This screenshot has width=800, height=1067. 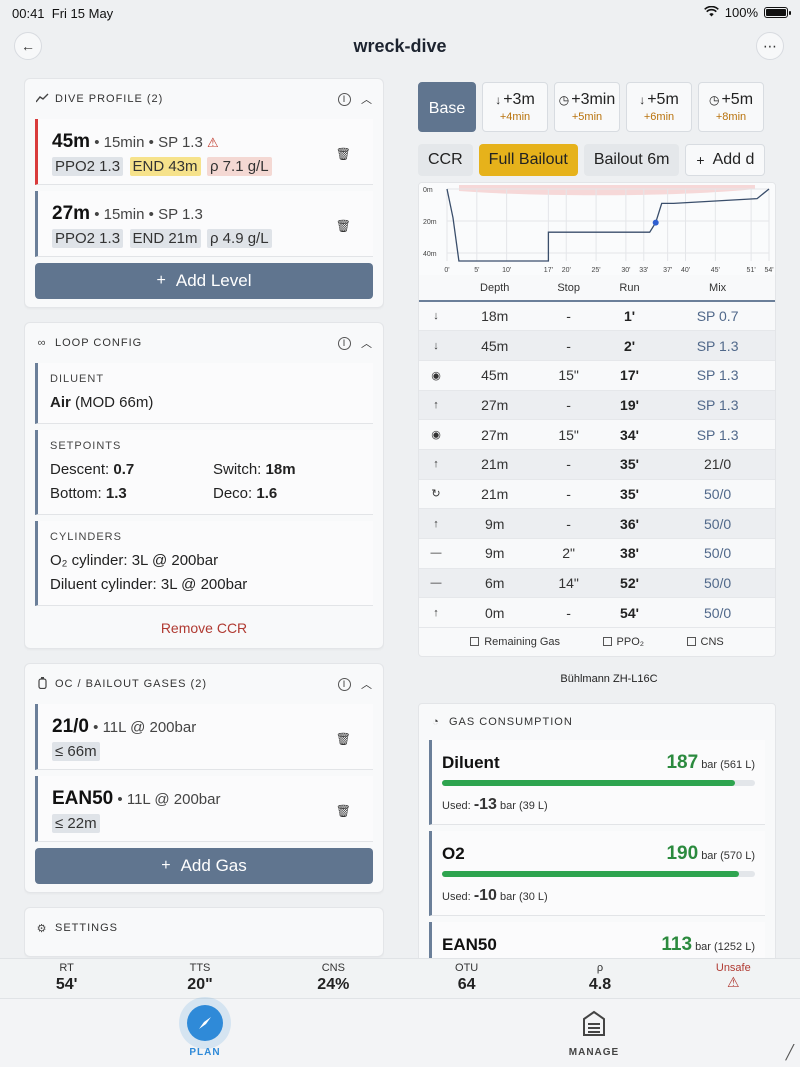 What do you see at coordinates (204, 684) in the screenshot?
I see `bailout-gases-header: OC / BAILOUT GASES (2) i ︿` at bounding box center [204, 684].